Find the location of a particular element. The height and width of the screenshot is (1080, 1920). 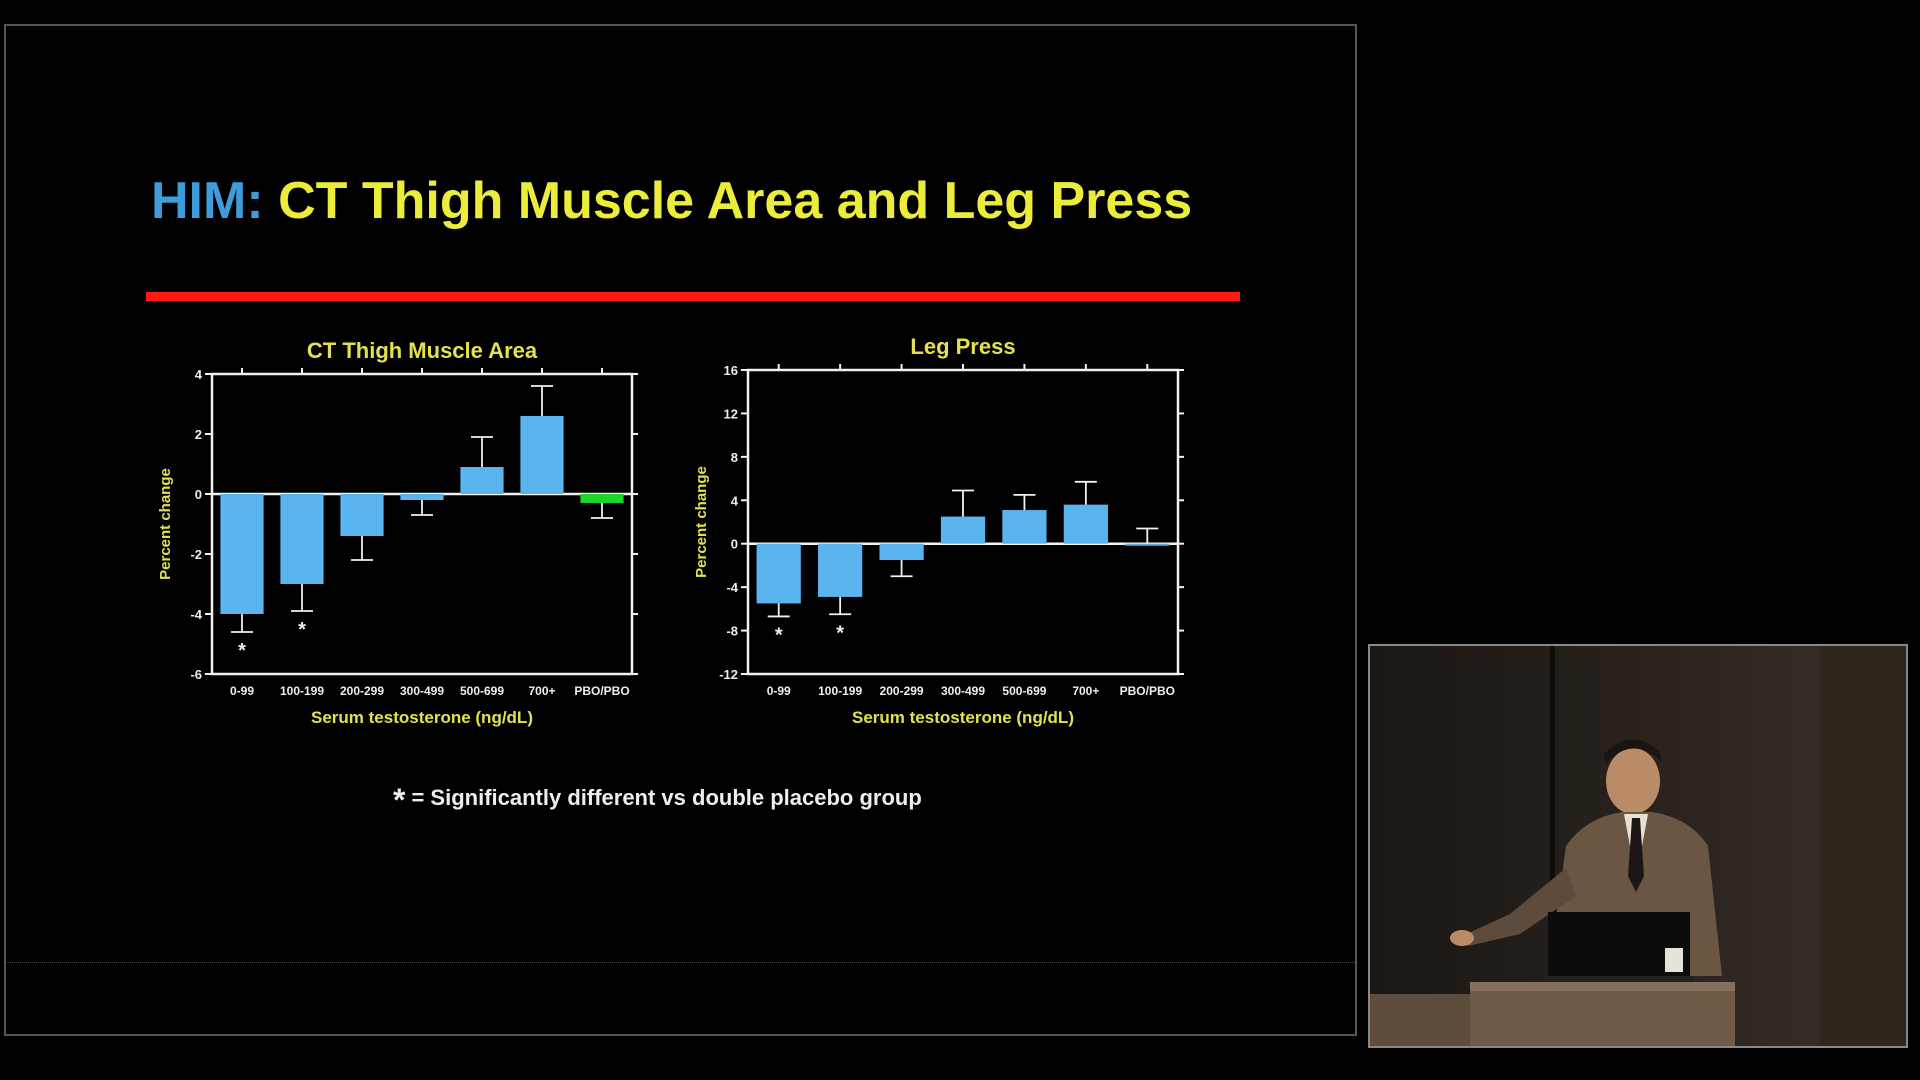

footnote-star: * is located at coordinates (399, 800).